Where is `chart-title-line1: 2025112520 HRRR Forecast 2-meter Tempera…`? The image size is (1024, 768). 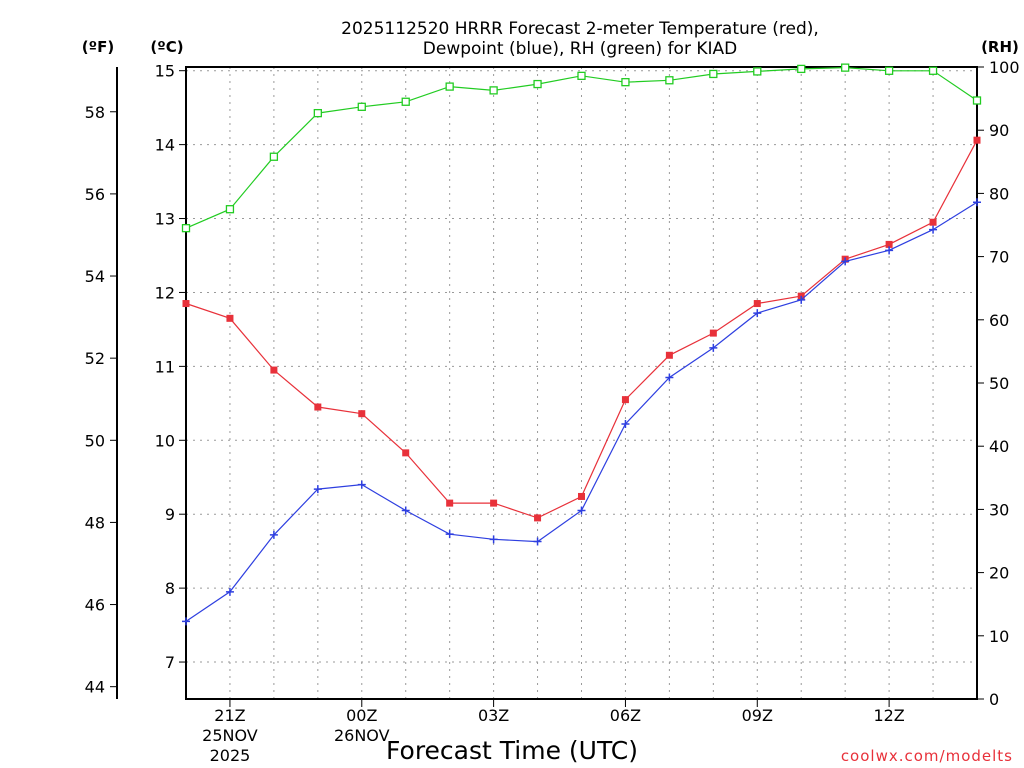 chart-title-line1: 2025112520 HRRR Forecast 2-meter Tempera… is located at coordinates (580, 29).